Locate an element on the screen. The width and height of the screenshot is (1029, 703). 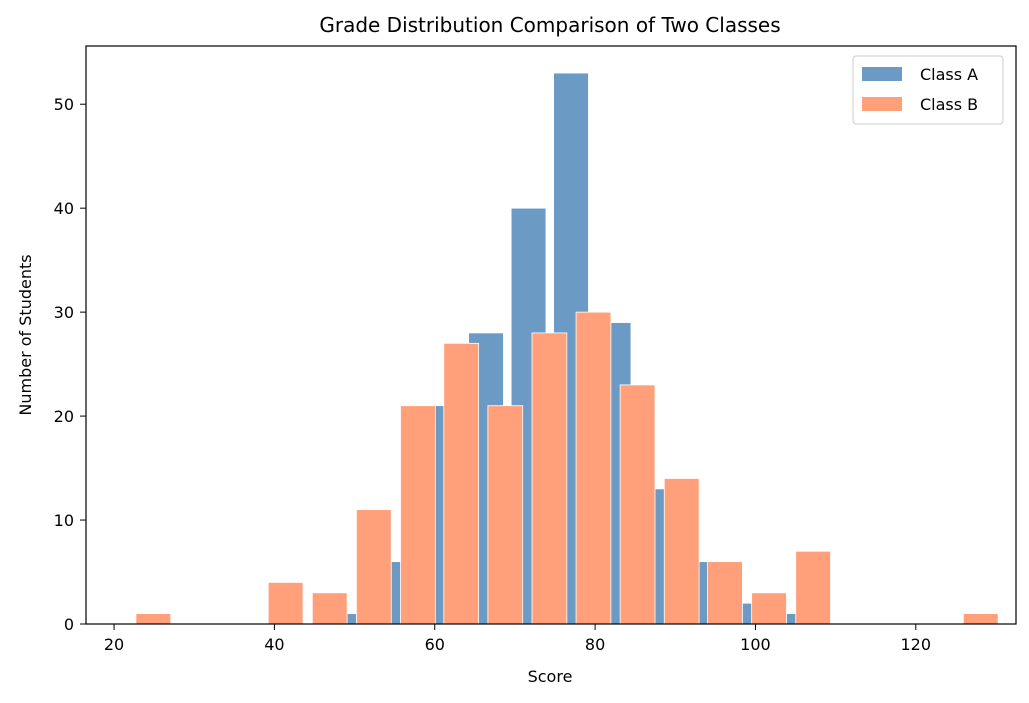
x-tick-label: 80 is located at coordinates (595, 644).